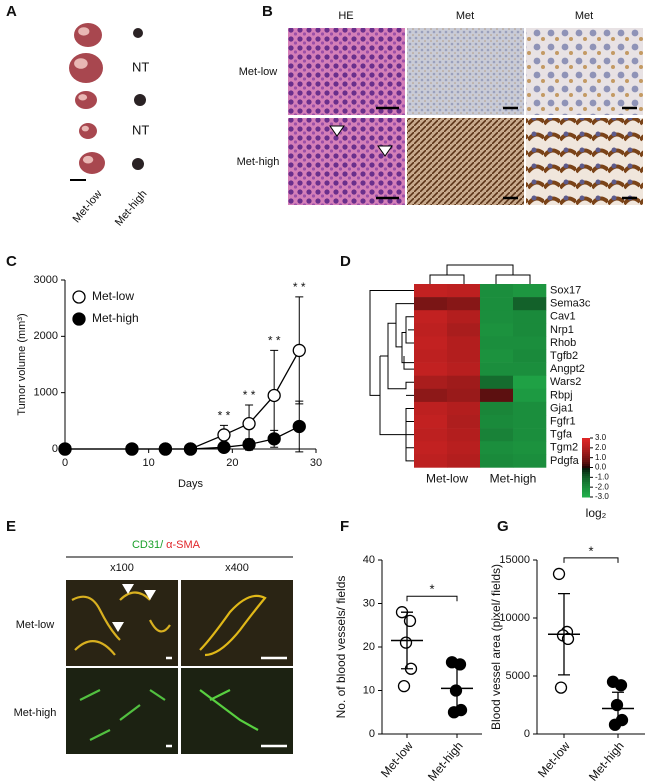  Describe the element at coordinates (369, 560) in the screenshot. I see `y-tick-label: 40` at that location.